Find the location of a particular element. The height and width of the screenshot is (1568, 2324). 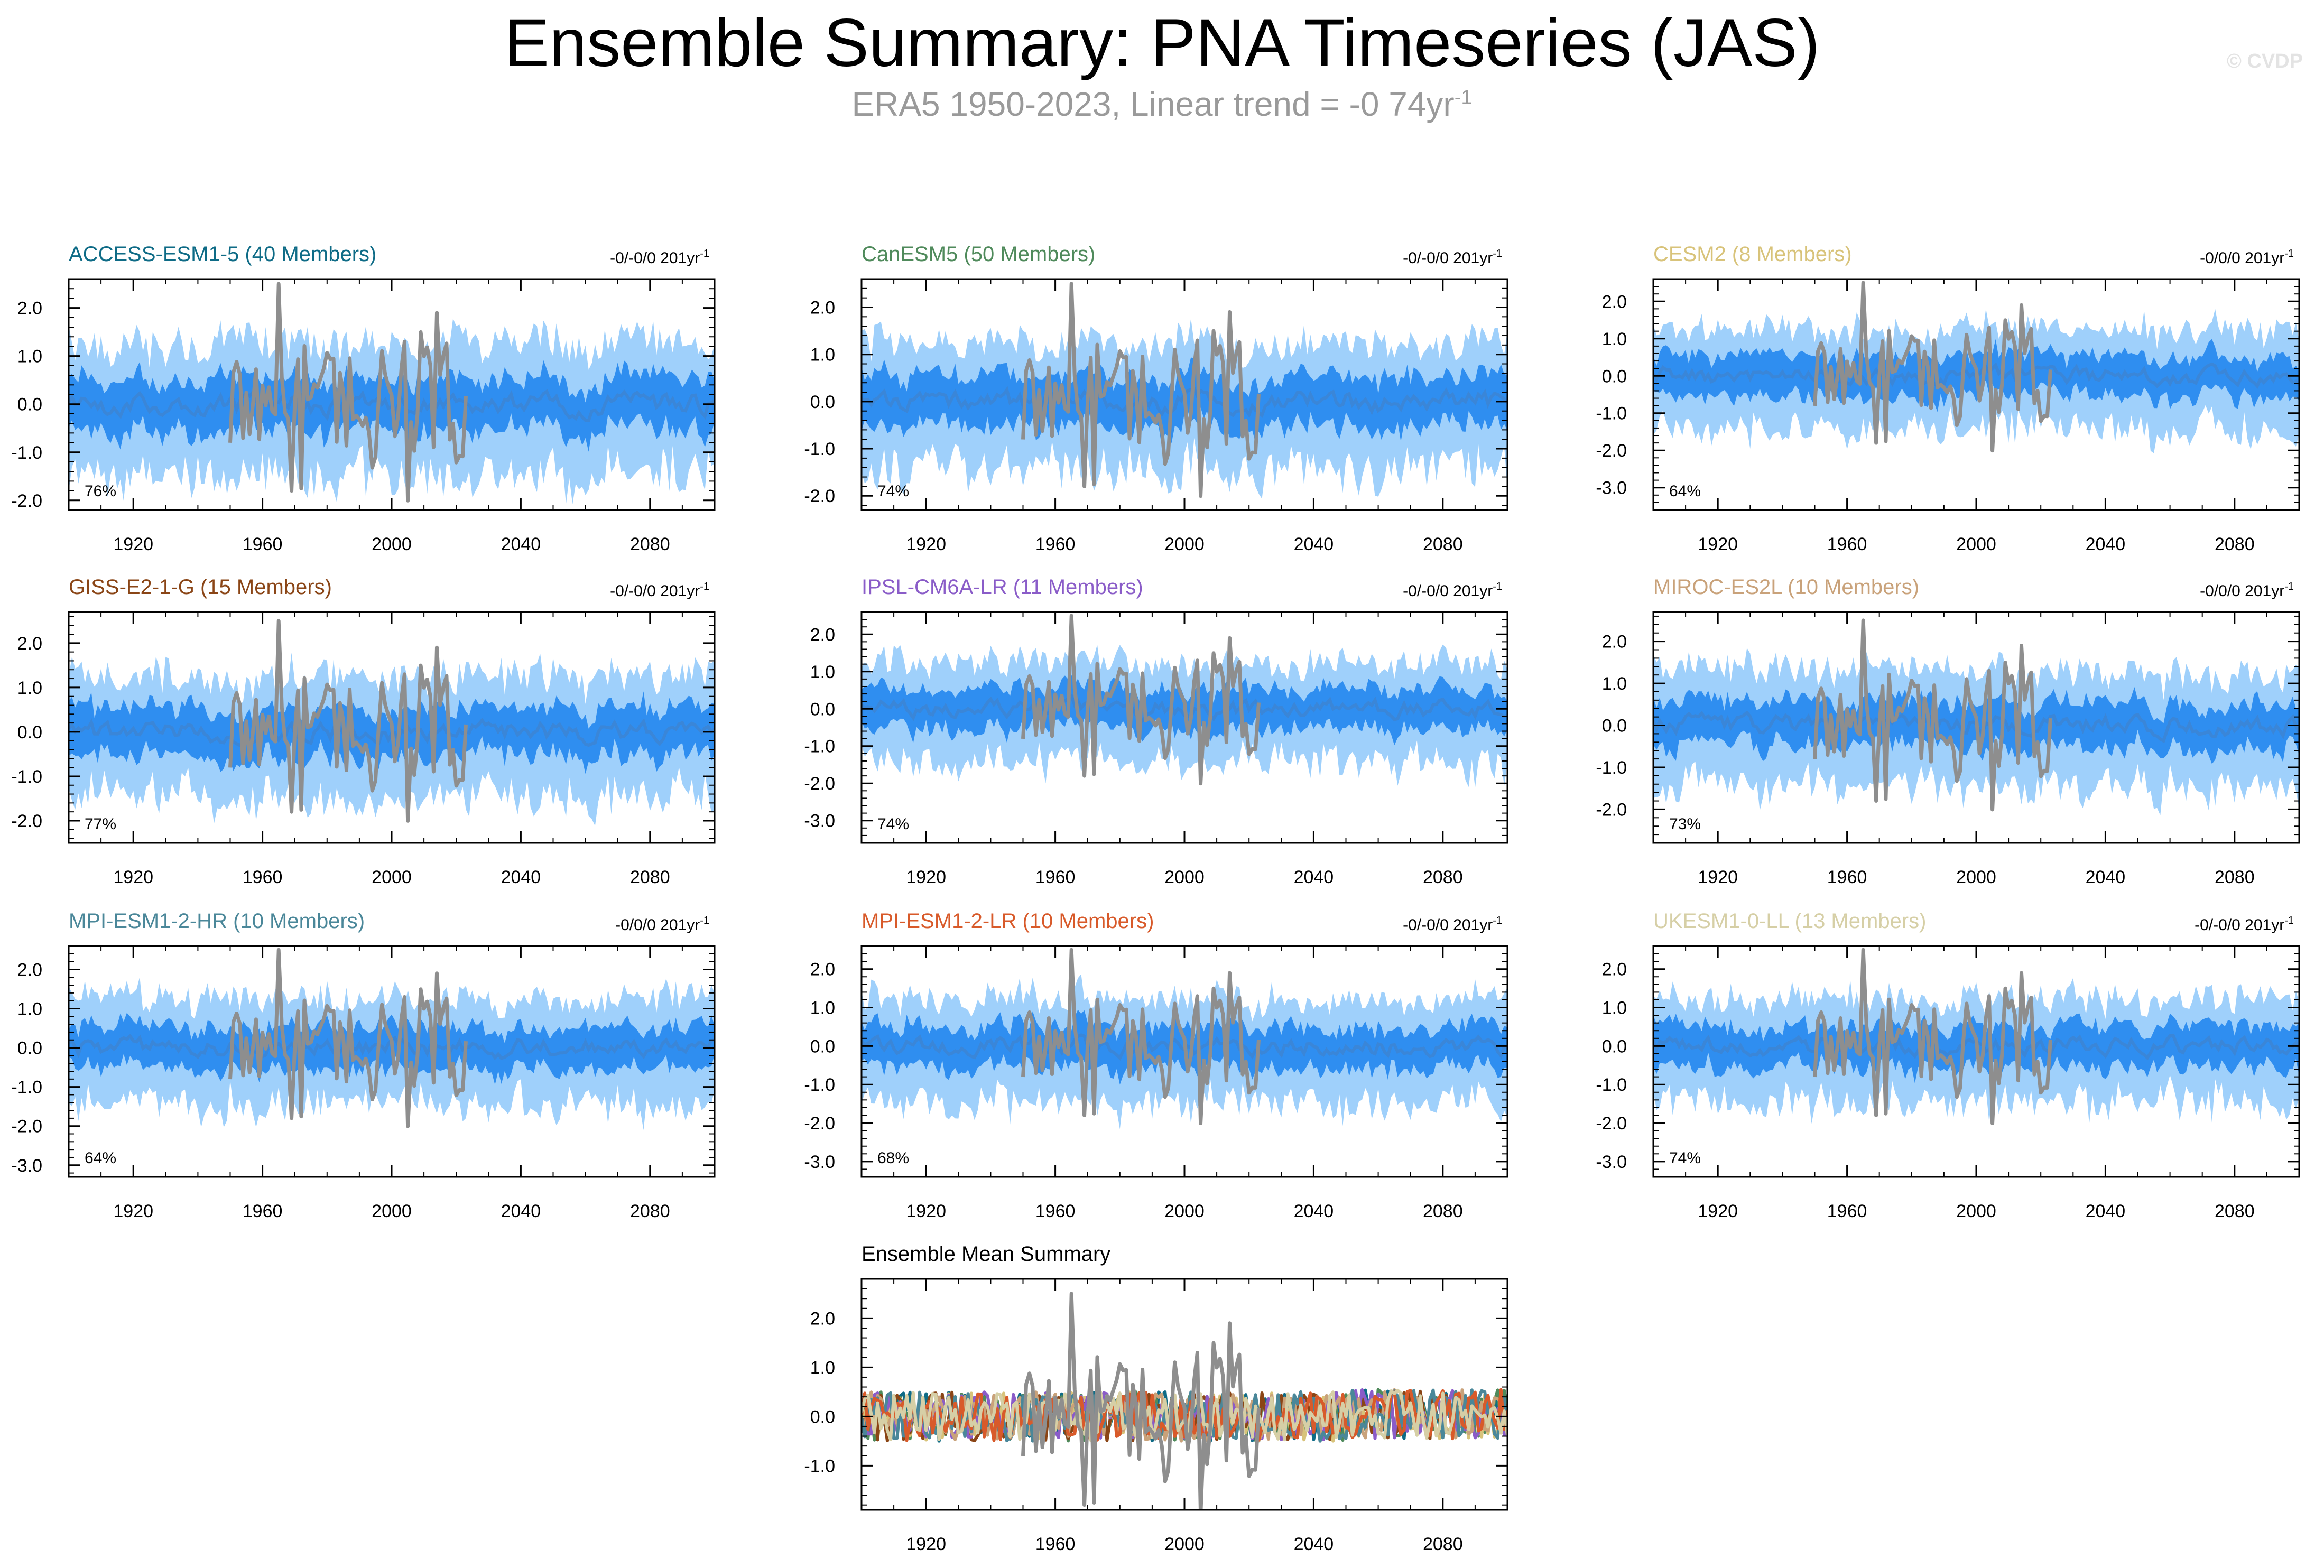

subtitle-superscript: -1 is located at coordinates (1463, 98).